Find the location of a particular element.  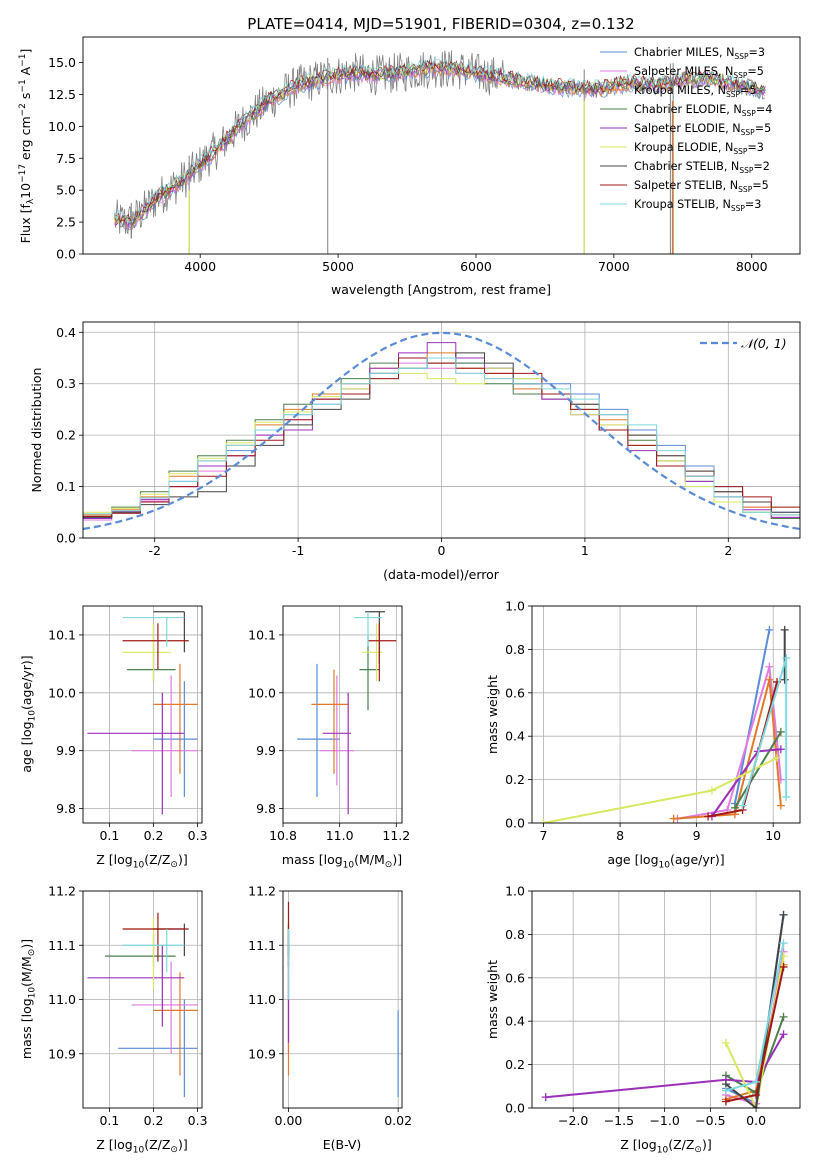

weight-line is located at coordinates (755, 1011).